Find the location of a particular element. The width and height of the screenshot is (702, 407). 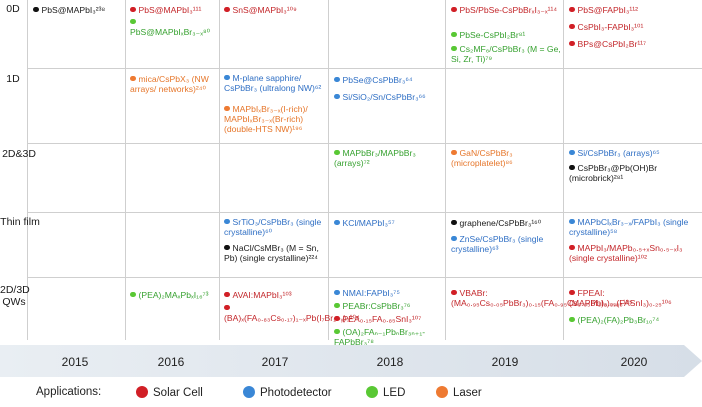

year-label-2018: 2018 is located at coordinates (390, 362).